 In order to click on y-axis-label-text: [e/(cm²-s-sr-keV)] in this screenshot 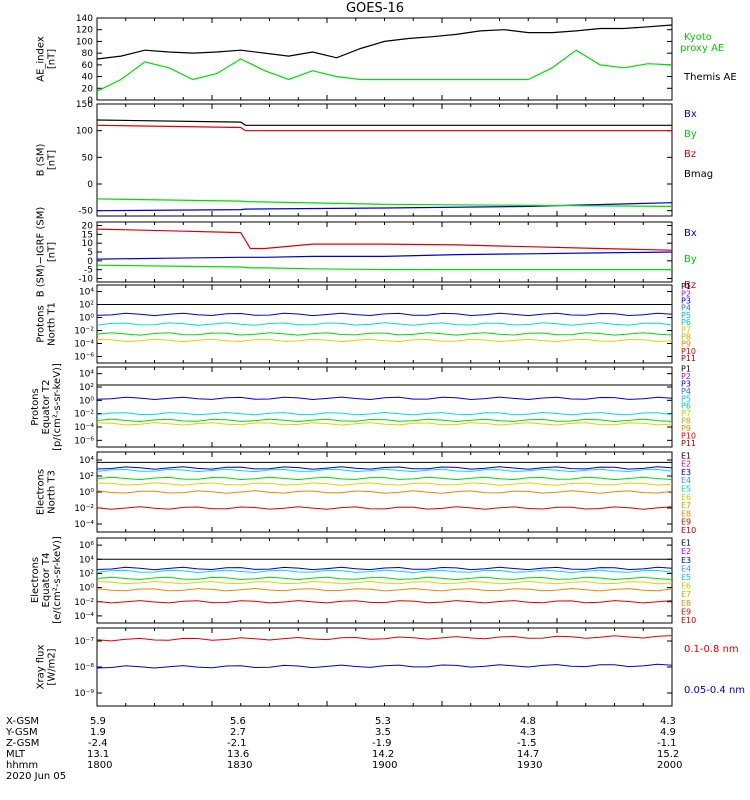, I will do `click(57, 580)`.